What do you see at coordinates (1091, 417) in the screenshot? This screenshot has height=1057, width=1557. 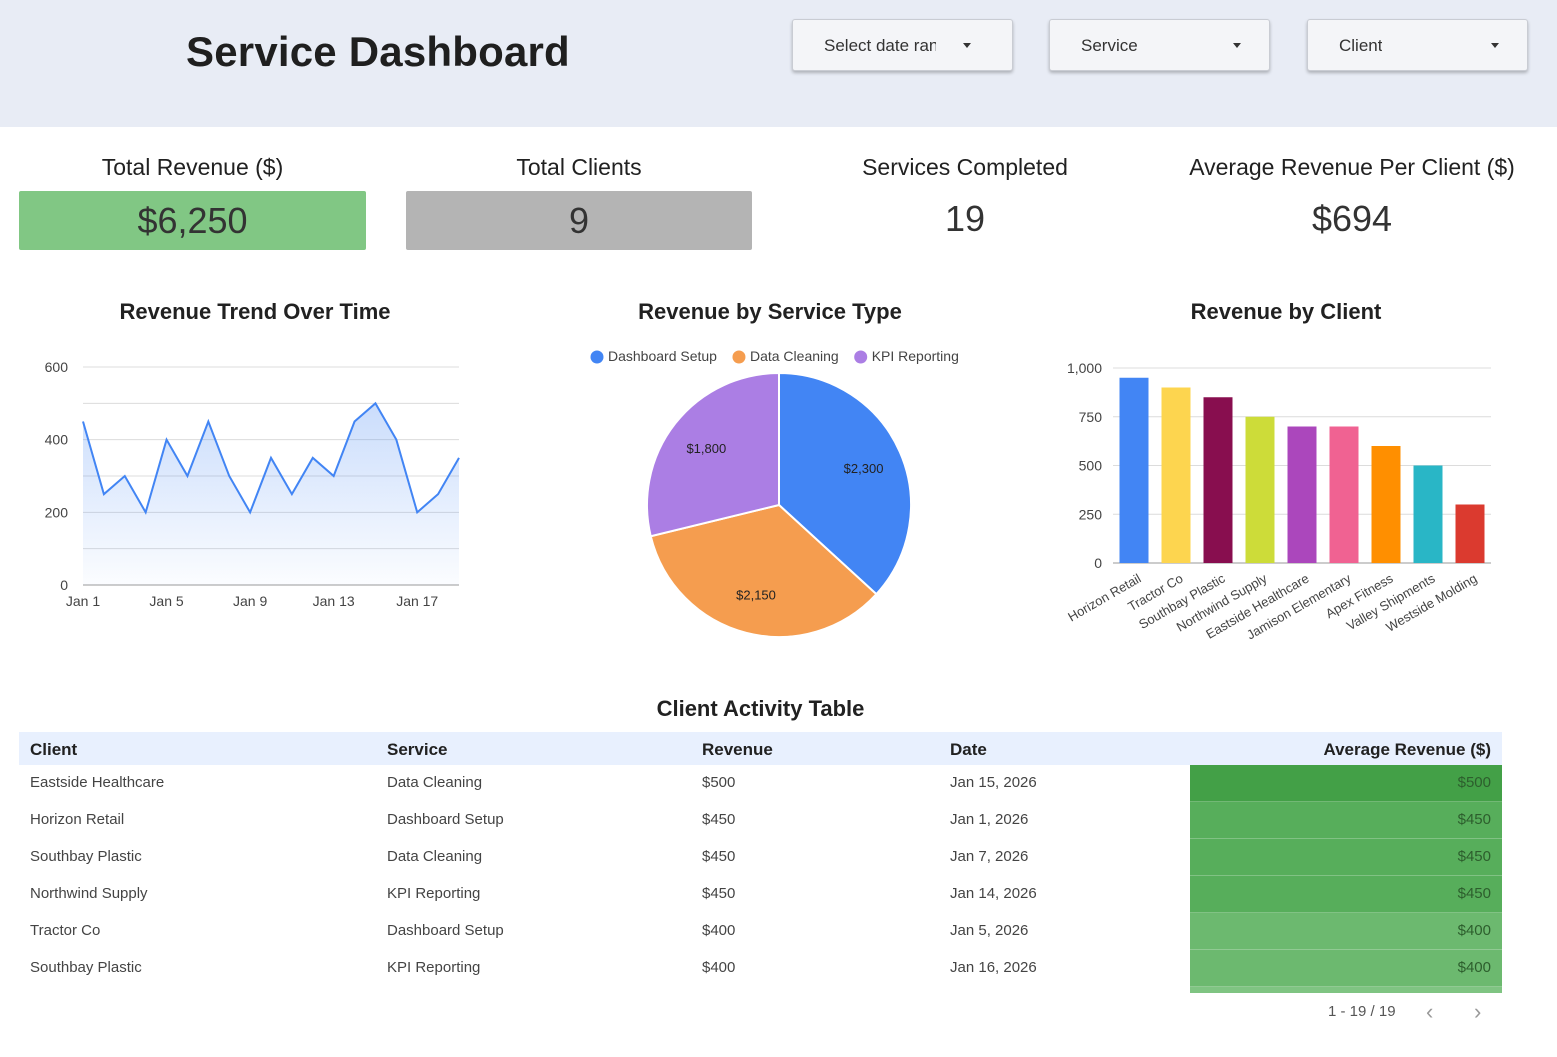 I see `y-tick-label: 750` at bounding box center [1091, 417].